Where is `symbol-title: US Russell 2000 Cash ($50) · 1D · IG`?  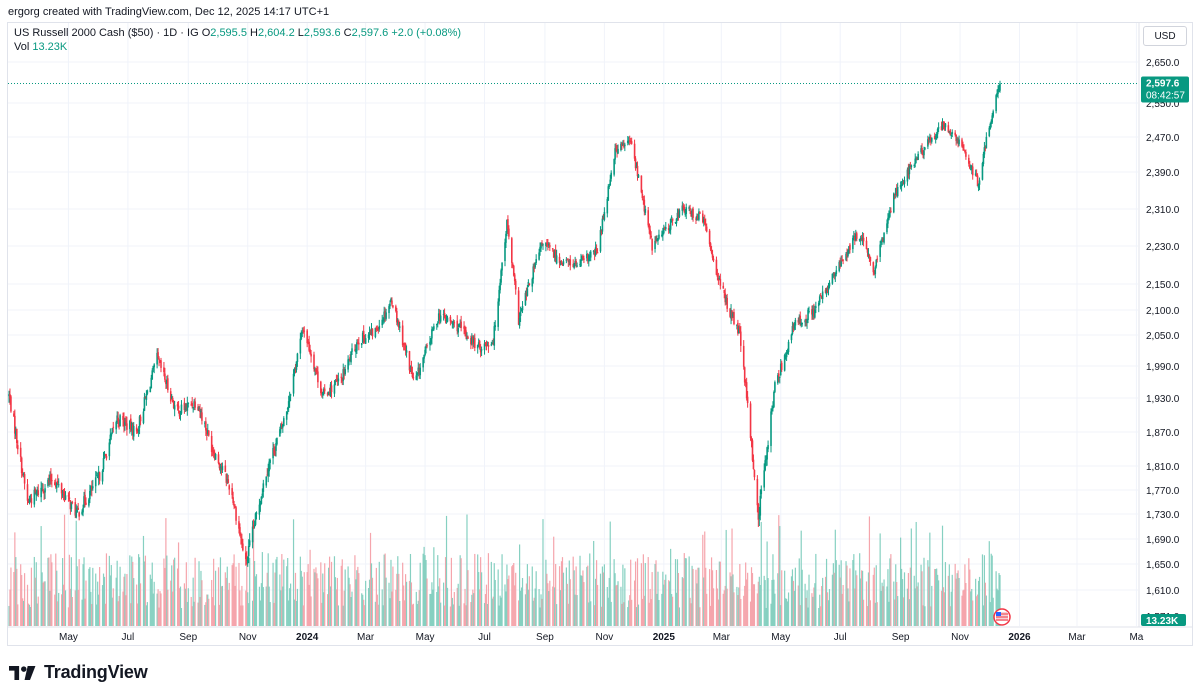 symbol-title: US Russell 2000 Cash ($50) · 1D · IG is located at coordinates (106, 33).